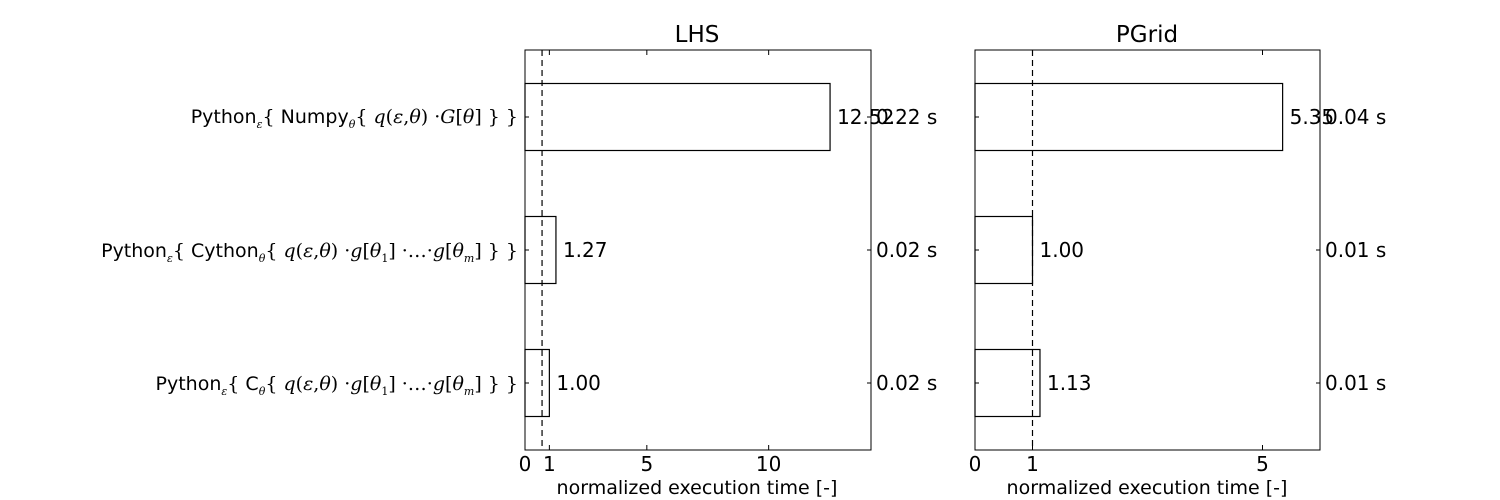  Describe the element at coordinates (354, 118) in the screenshot. I see `category-label: Pythonε{ Numpyθ{ q(ε,θ) ·G[θ] } }` at that location.